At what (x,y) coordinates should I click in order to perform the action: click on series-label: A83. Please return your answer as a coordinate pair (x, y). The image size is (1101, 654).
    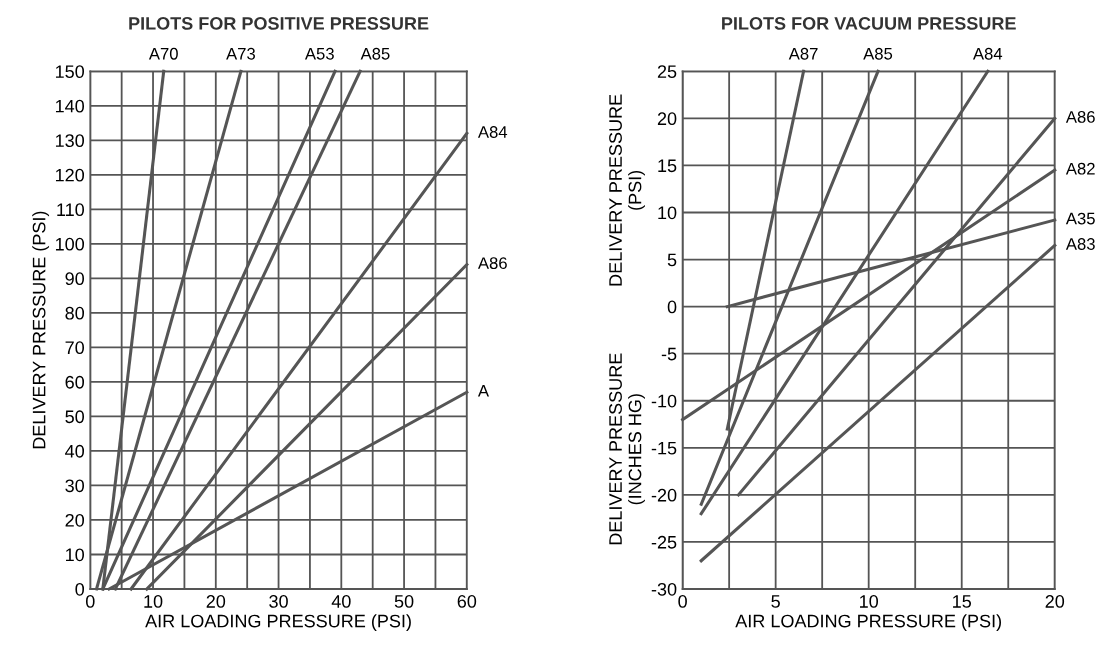
    Looking at the image, I should click on (1080, 244).